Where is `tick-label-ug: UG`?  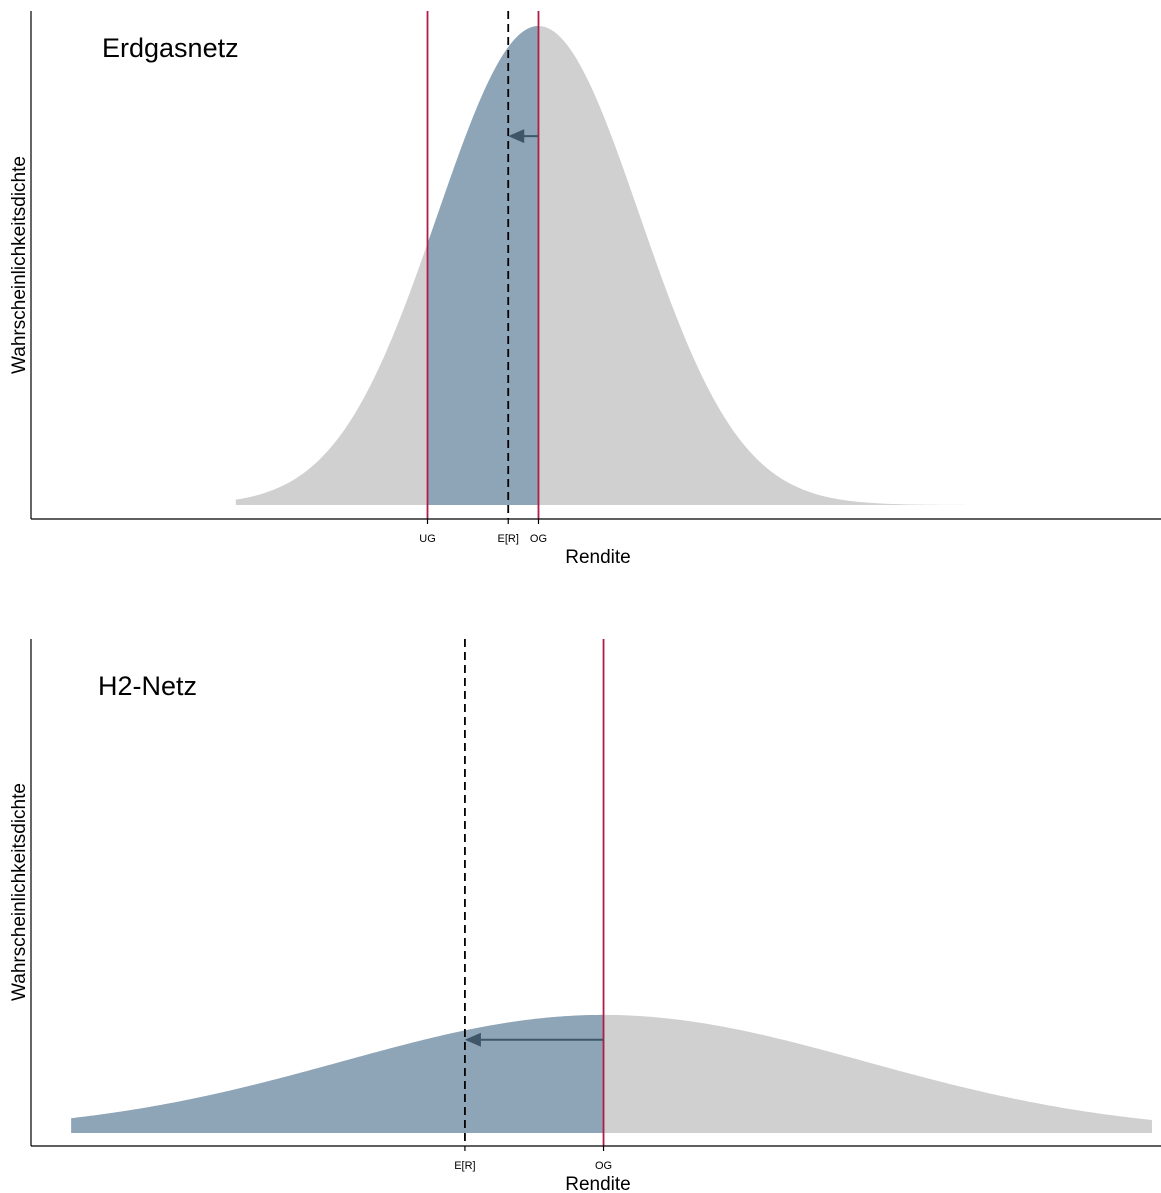 tick-label-ug: UG is located at coordinates (427, 539).